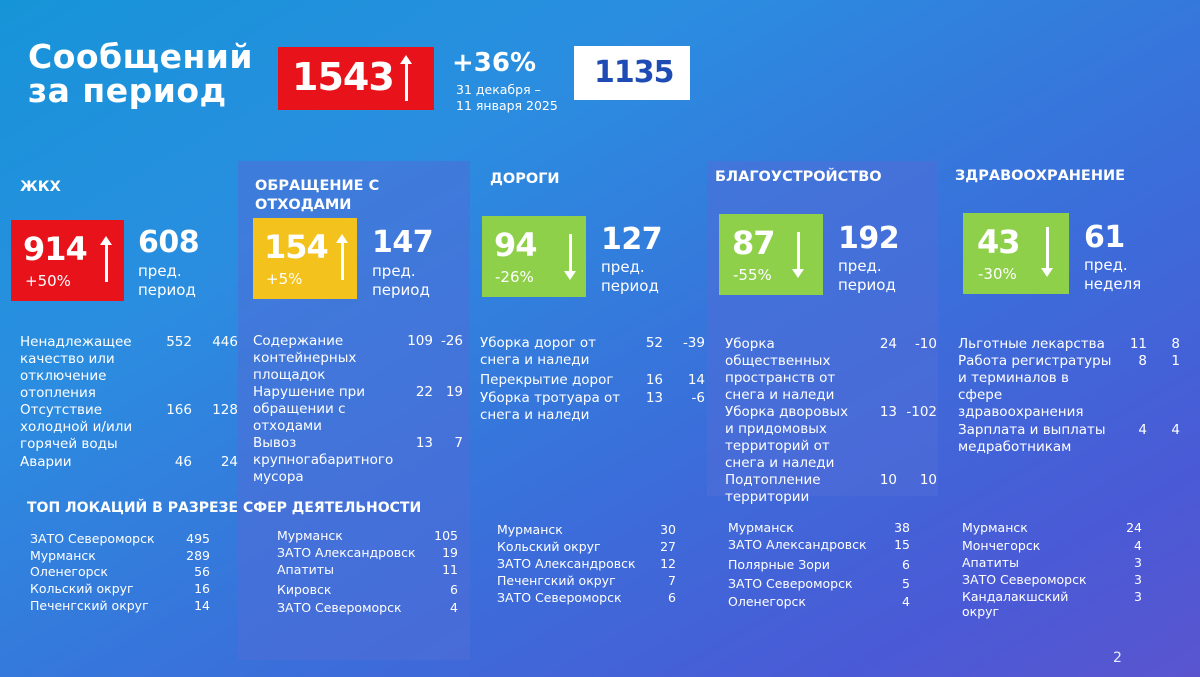  Describe the element at coordinates (1117, 658) in the screenshot. I see `page-number: 2` at that location.